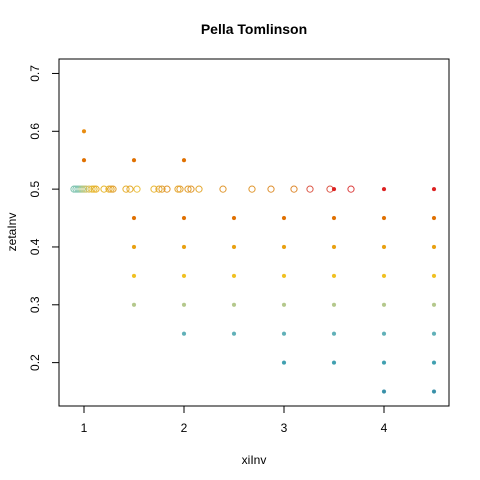  What do you see at coordinates (35, 362) in the screenshot?
I see `y-tick-label: 0.2` at bounding box center [35, 362].